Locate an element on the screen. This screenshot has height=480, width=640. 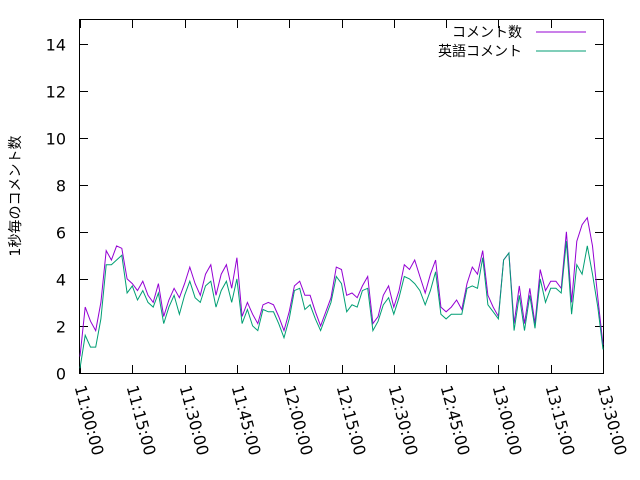
x-tick-label: 11:45:00 is located at coordinates (246, 420).